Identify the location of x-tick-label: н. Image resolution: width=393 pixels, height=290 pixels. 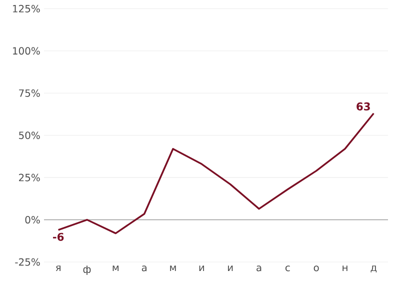
(345, 269).